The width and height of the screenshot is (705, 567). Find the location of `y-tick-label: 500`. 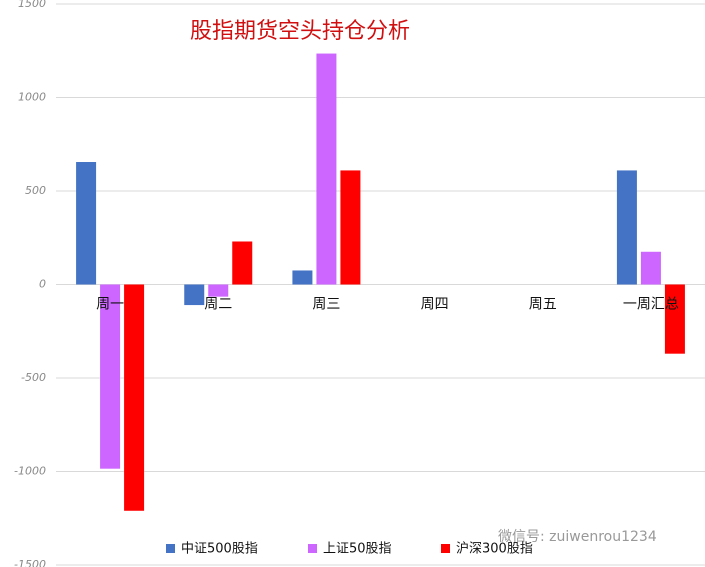

y-tick-label: 500 is located at coordinates (35, 190).